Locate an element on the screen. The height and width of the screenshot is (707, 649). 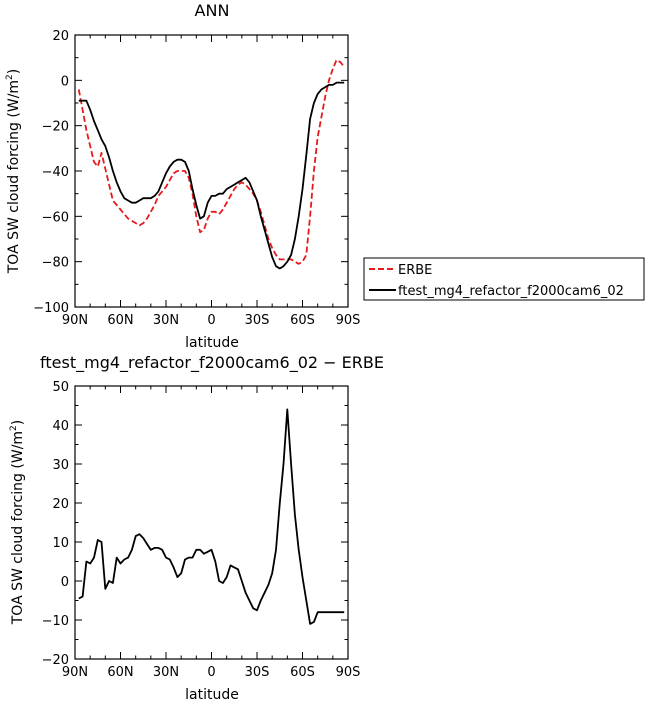
bottom-ytick-label: 40 is located at coordinates (60, 426).